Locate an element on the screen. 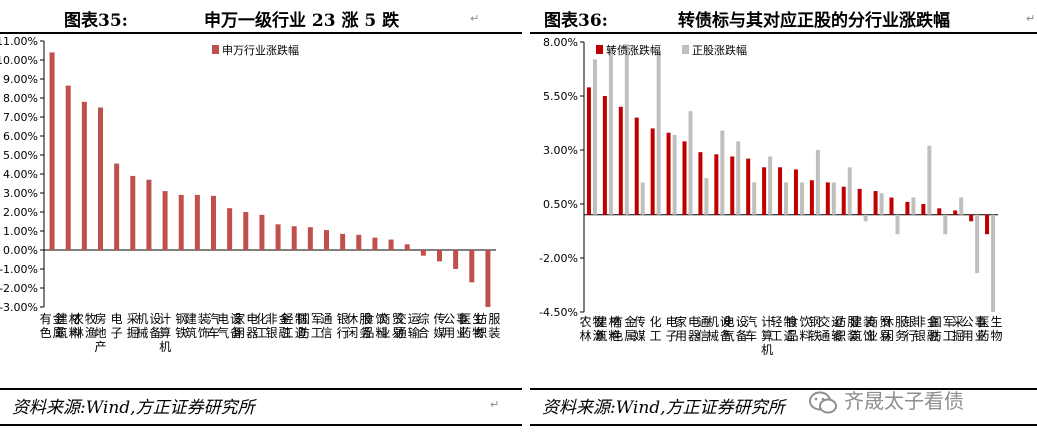 This screenshot has width=1037, height=436. right-chart-category-label: 银行 is located at coordinates (910, 329).